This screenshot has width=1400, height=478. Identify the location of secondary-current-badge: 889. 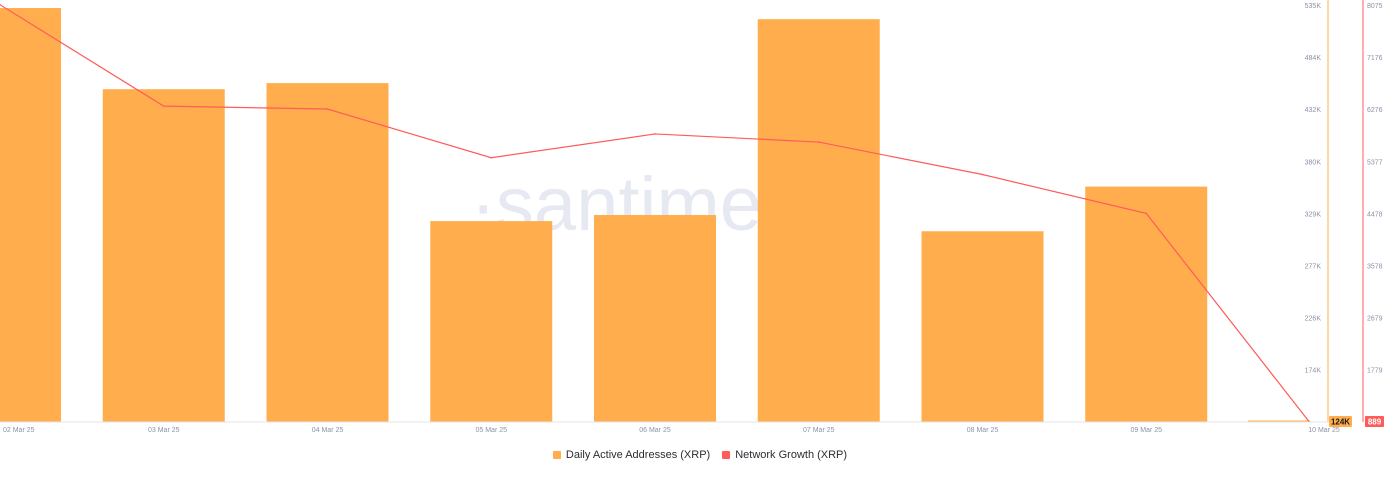
(1375, 422).